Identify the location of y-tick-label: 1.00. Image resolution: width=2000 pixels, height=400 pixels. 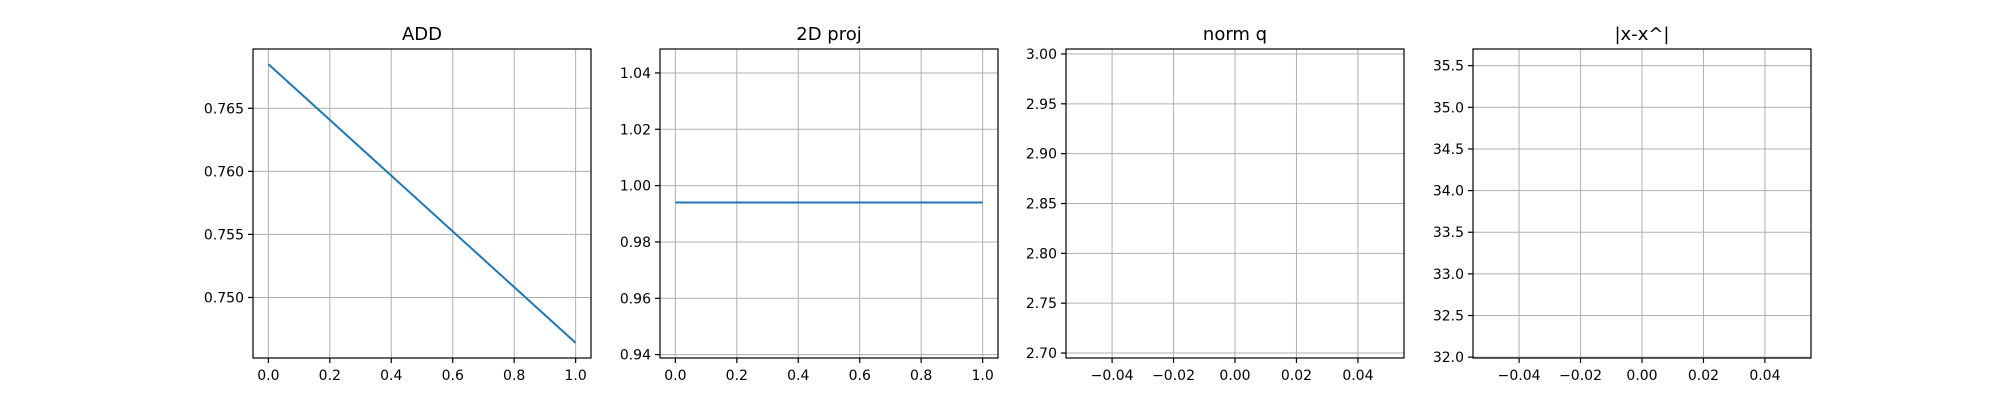
(635, 187).